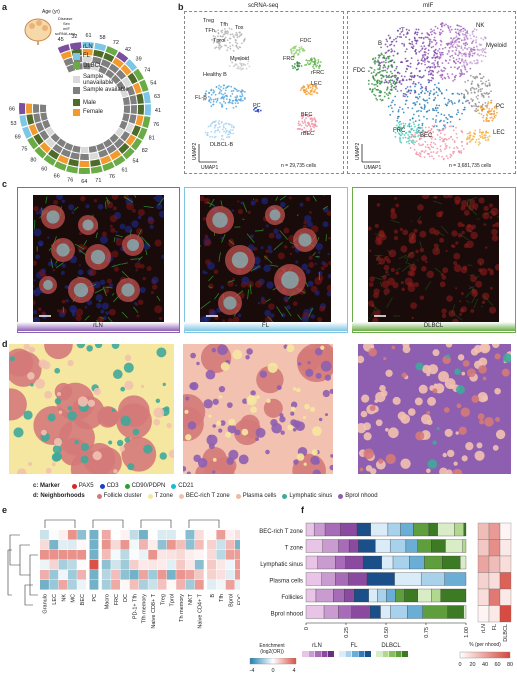 Image resolution: width=517 pixels, height=685 pixels. I want to click on legend-entry: rLN, so click(104, 47).